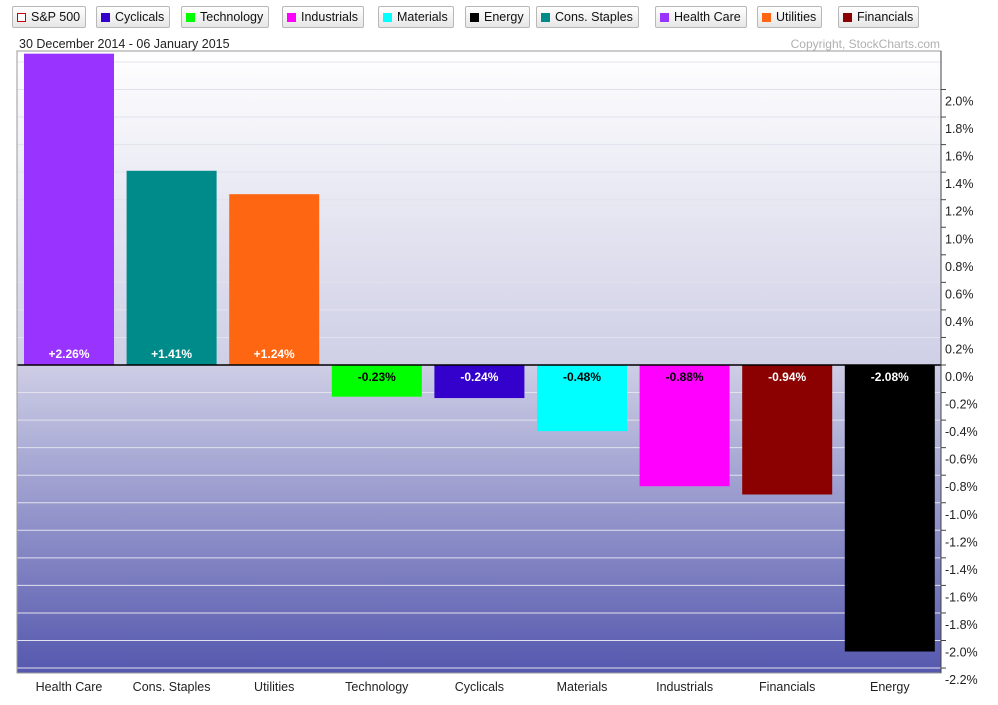  I want to click on legend-label: Utilities, so click(796, 17).